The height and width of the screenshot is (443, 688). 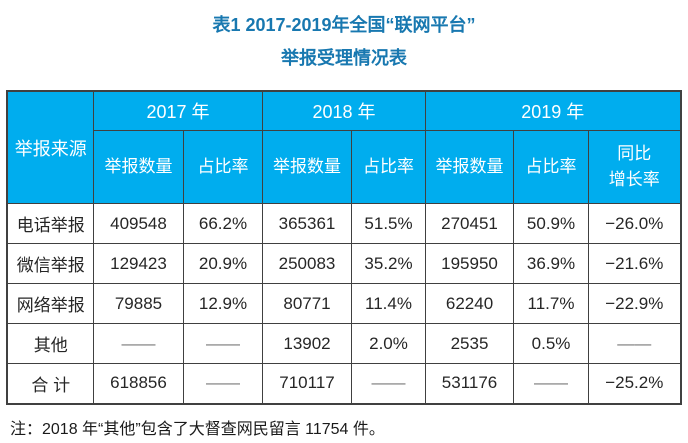 I want to click on column-header-2019-share: 占比率, so click(x=551, y=167).